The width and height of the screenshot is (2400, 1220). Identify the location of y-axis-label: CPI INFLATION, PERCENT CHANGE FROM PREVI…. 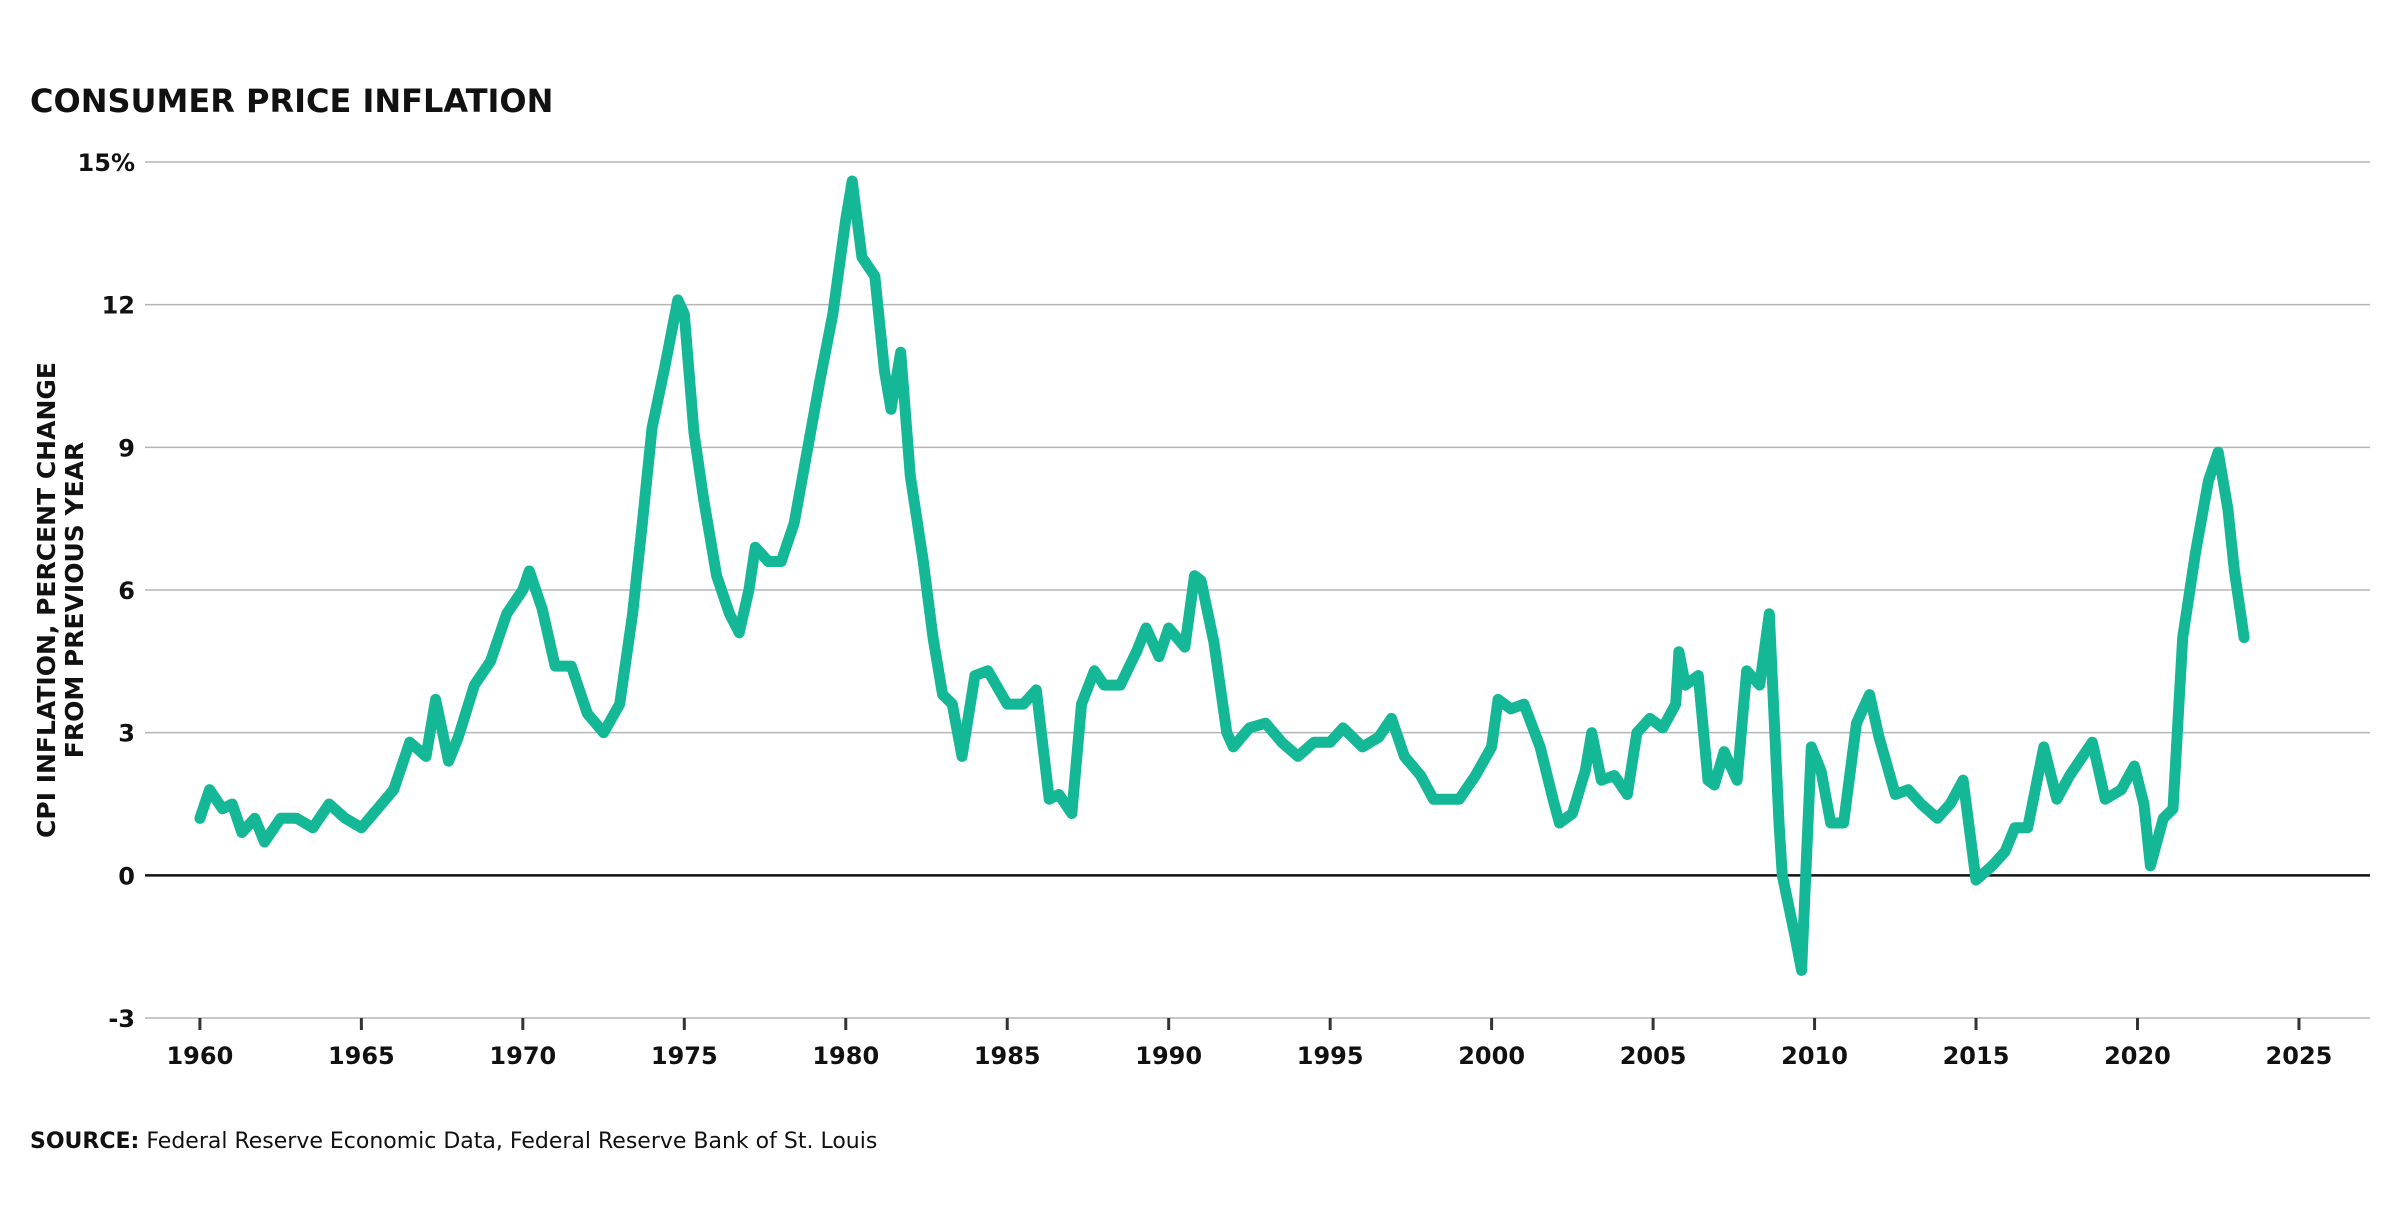
(60, 600).